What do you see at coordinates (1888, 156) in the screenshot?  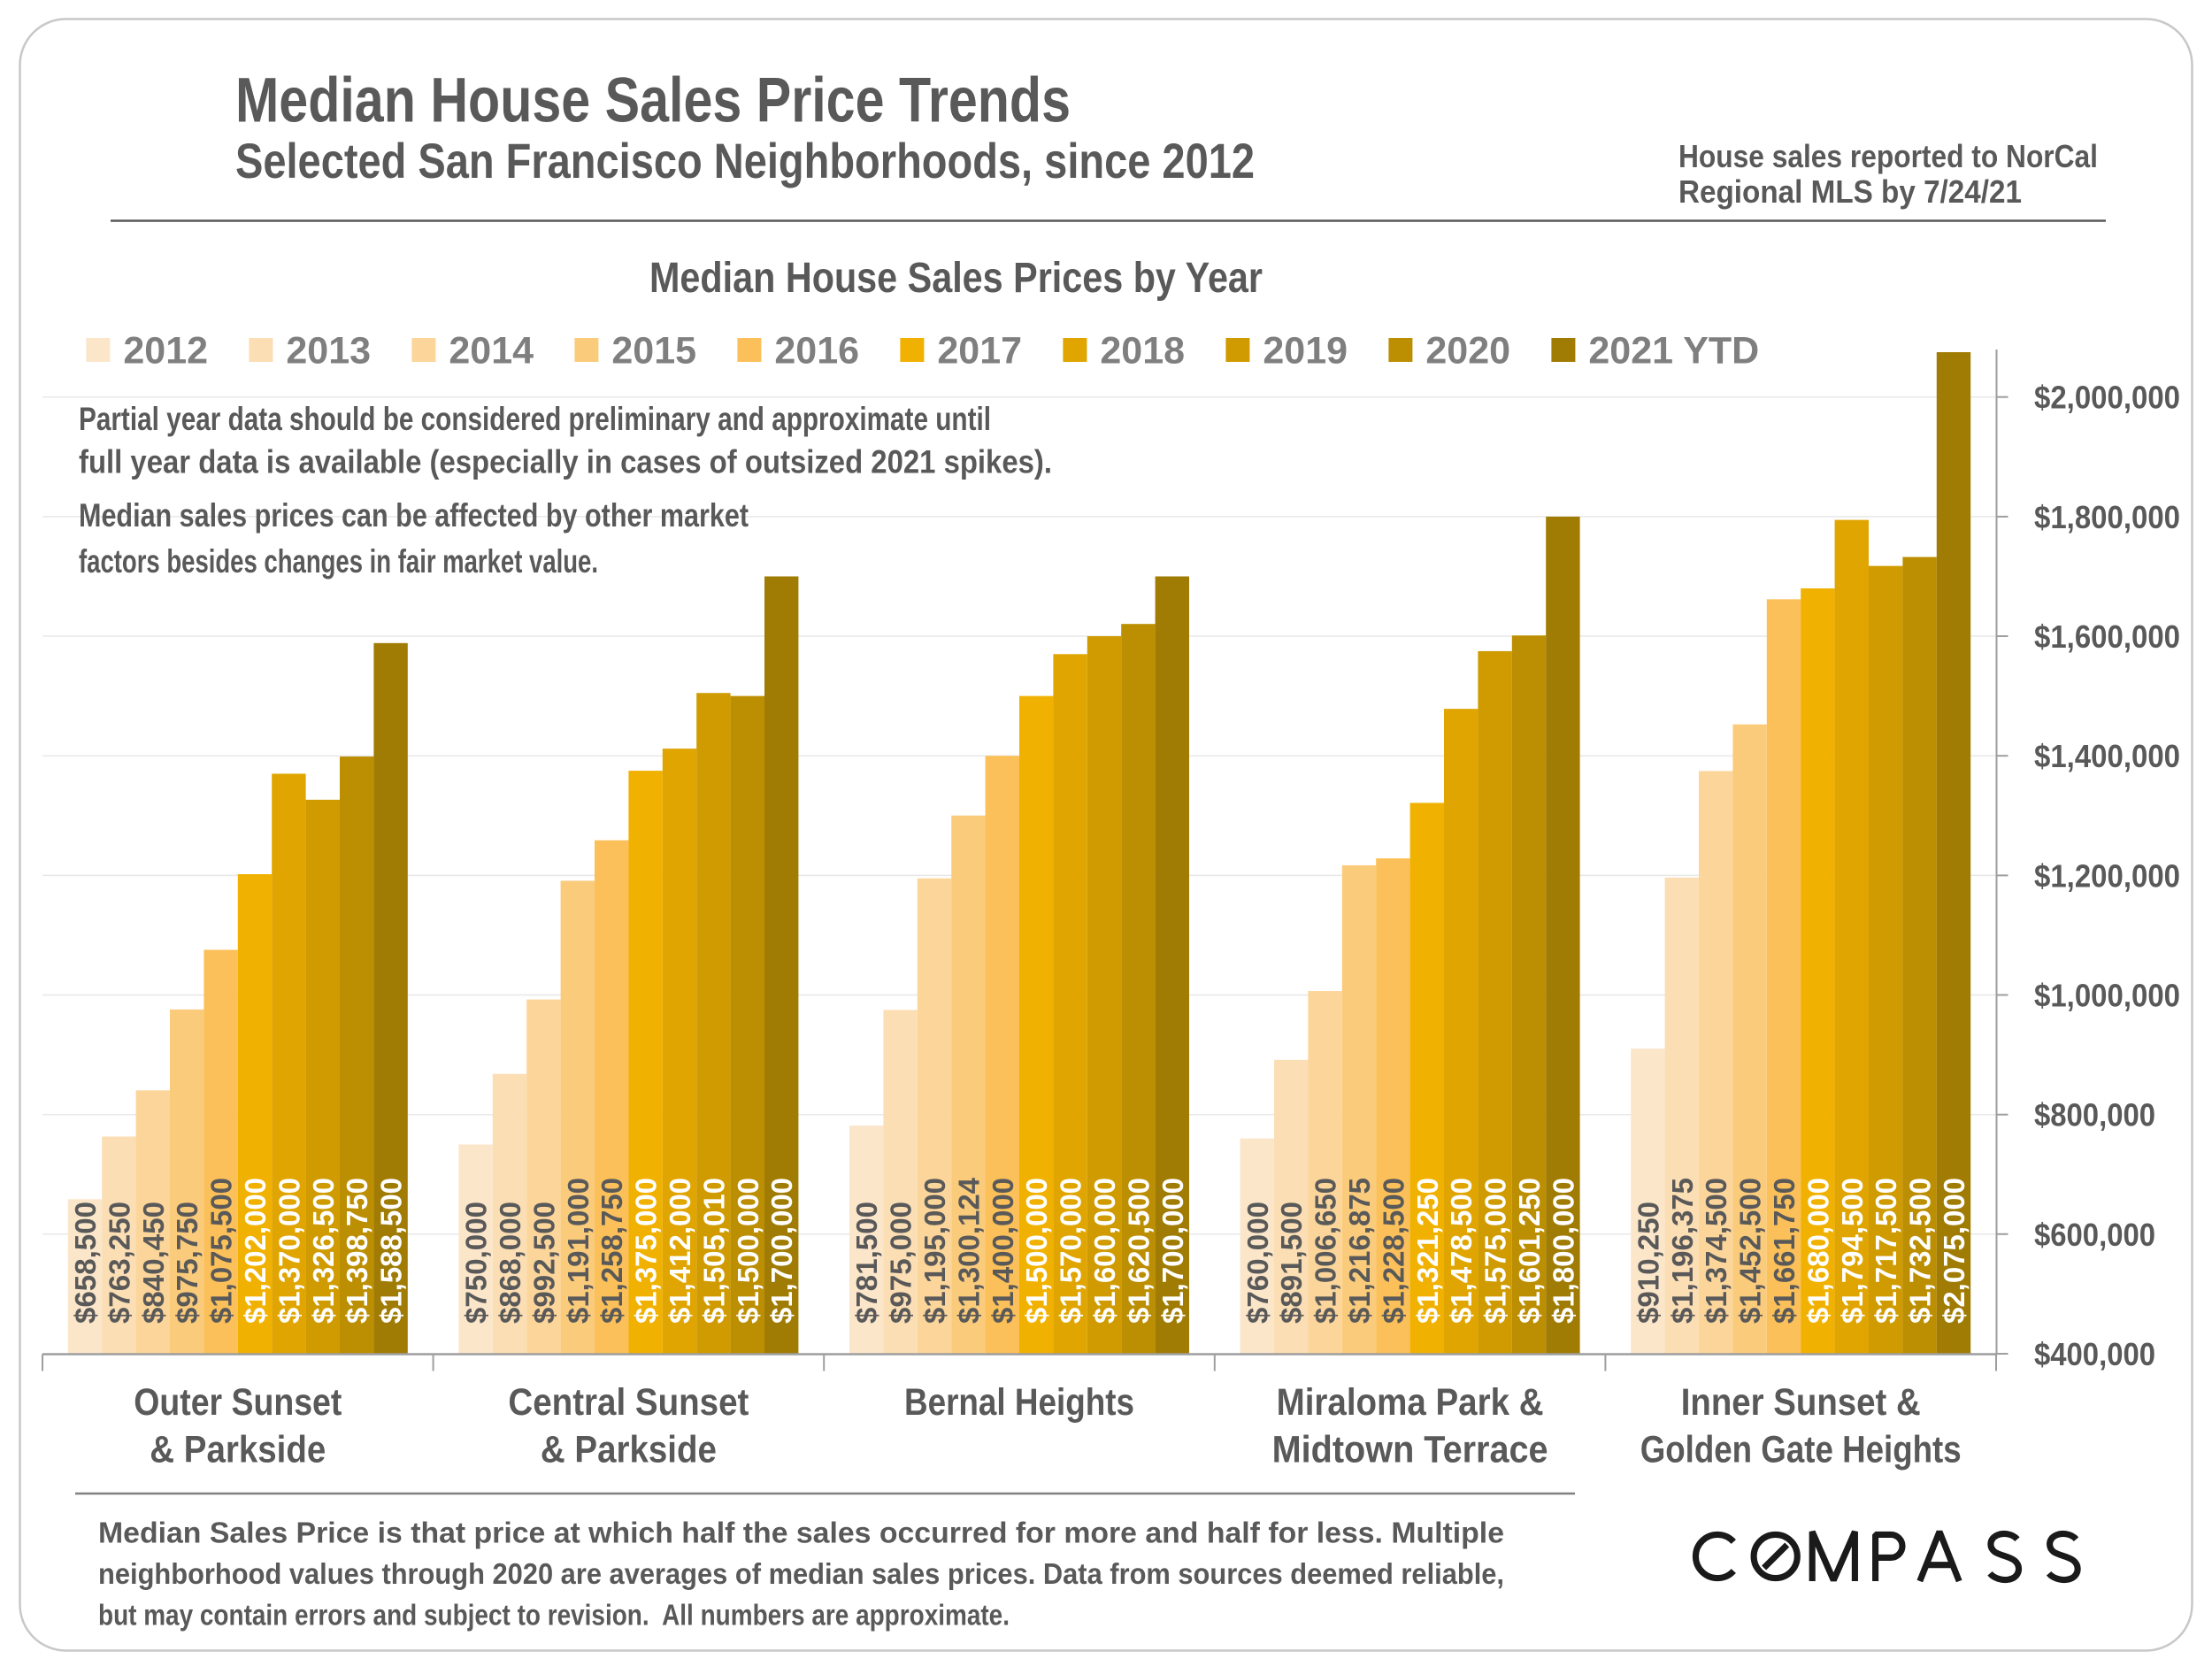 I see `svg-text: House sales reported to NorCal` at bounding box center [1888, 156].